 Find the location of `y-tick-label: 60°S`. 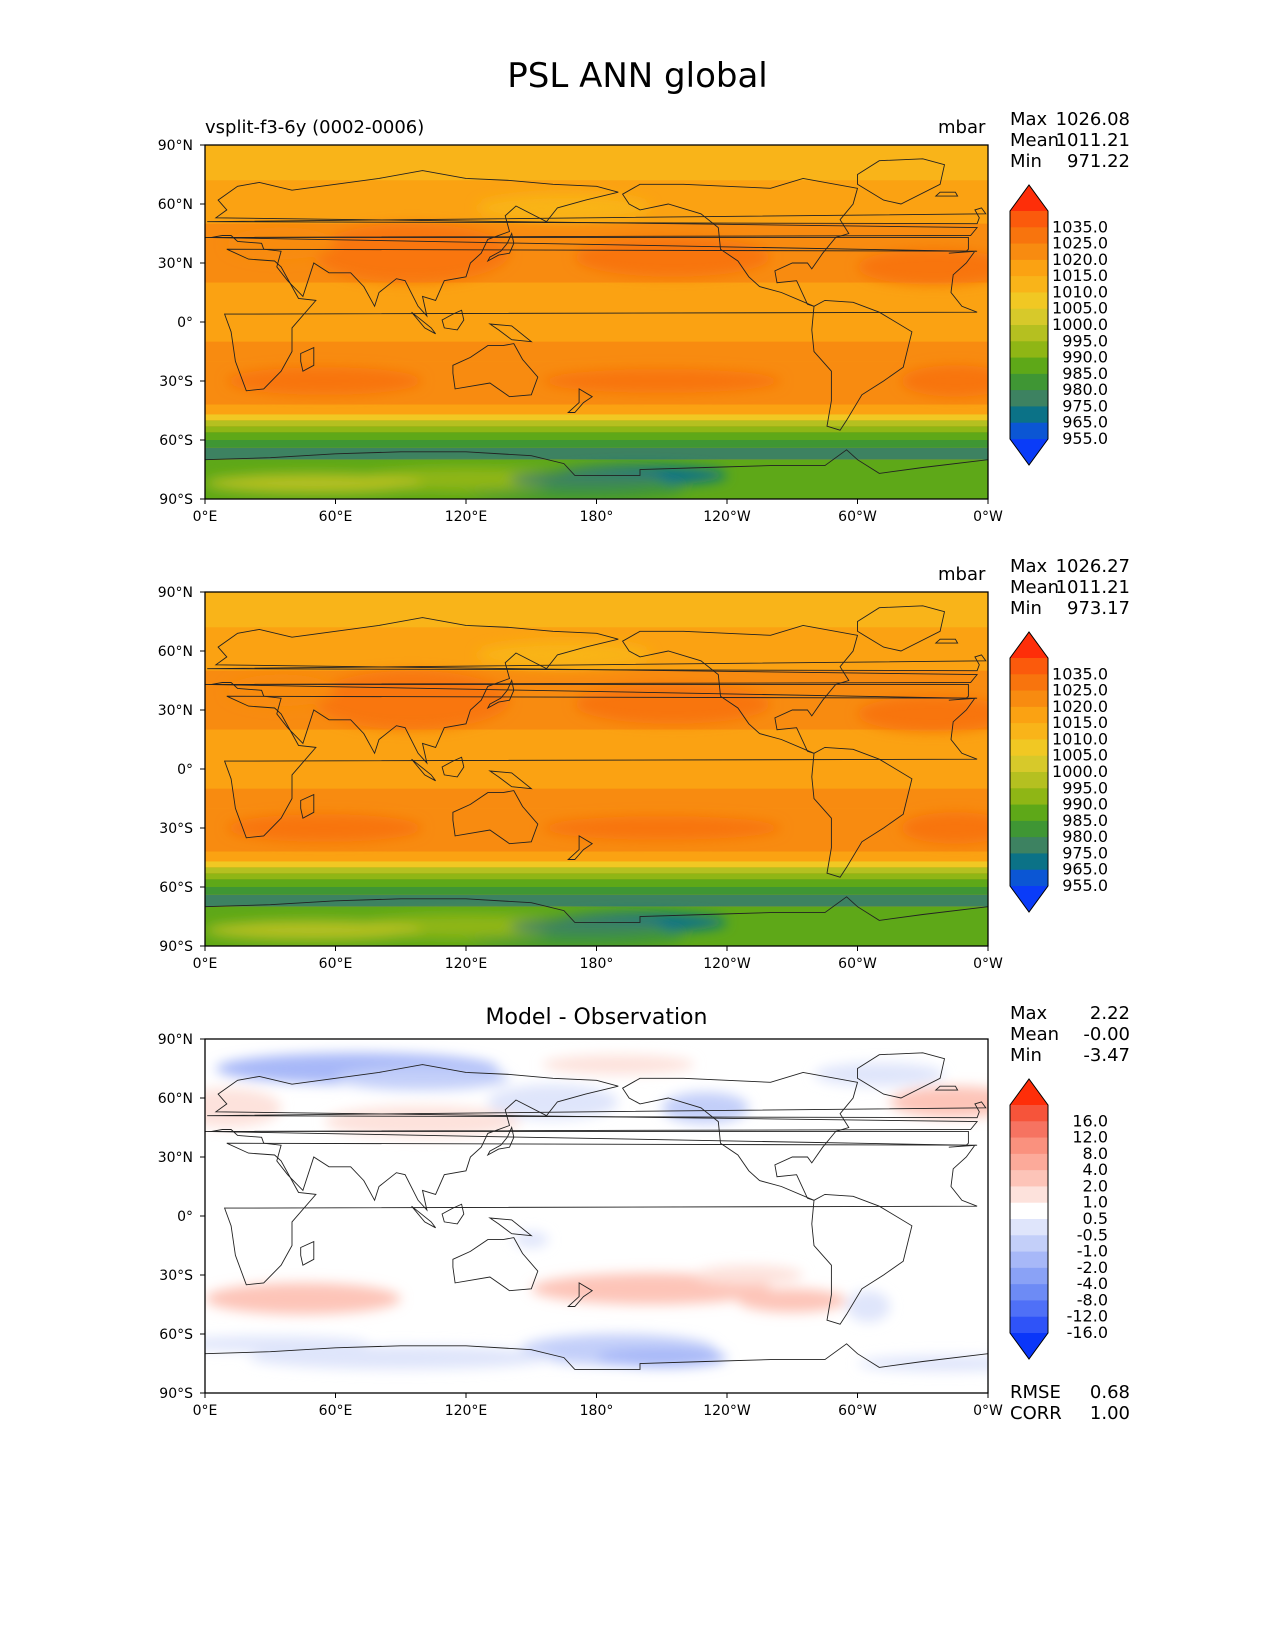

y-tick-label: 60°S is located at coordinates (176, 1335).